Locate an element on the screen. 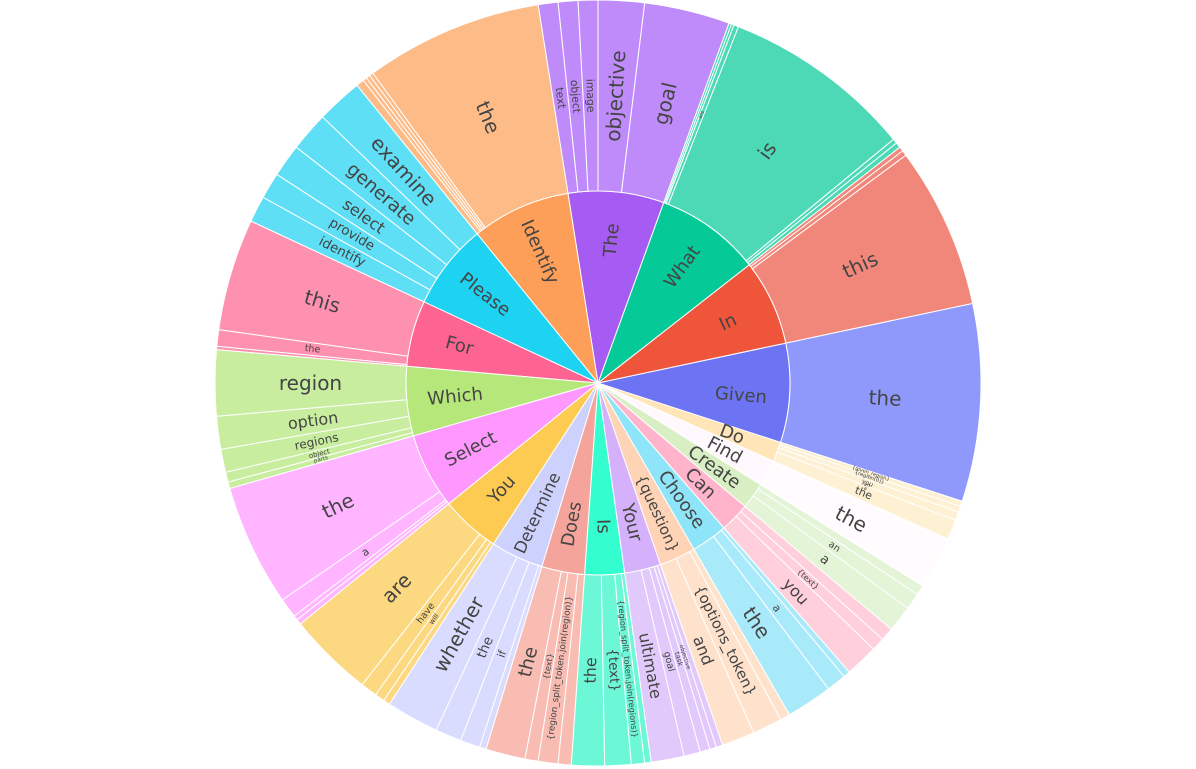 This screenshot has height=769, width=1196. outer-segment-region-split-token-join-regions is located at coordinates (630, 669).